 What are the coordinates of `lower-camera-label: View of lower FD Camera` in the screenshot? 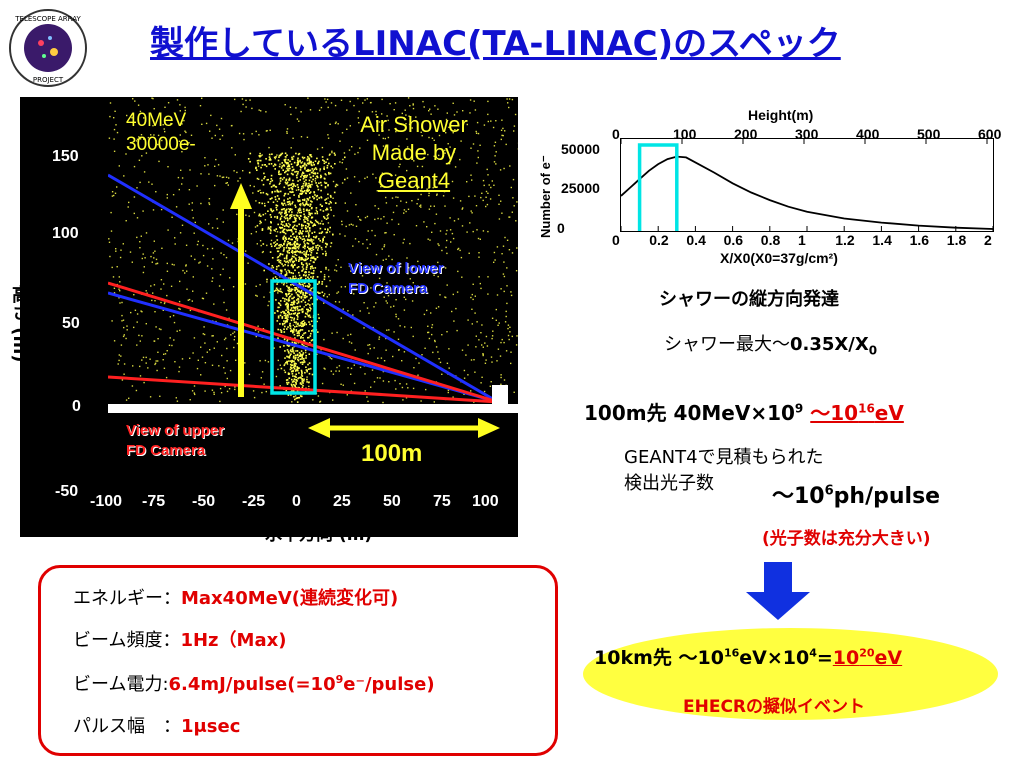 It's located at (396, 279).